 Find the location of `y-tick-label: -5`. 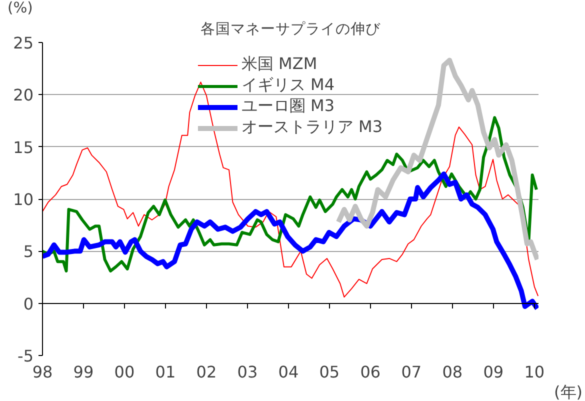

y-tick-label: -5 is located at coordinates (26, 356).